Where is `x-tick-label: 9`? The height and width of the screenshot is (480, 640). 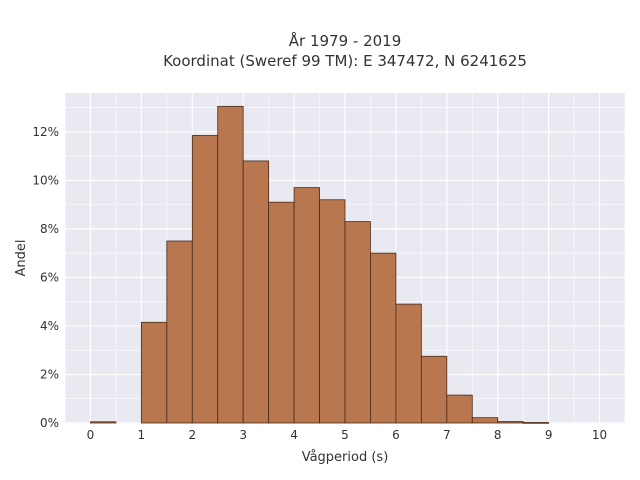 x-tick-label: 9 is located at coordinates (549, 435).